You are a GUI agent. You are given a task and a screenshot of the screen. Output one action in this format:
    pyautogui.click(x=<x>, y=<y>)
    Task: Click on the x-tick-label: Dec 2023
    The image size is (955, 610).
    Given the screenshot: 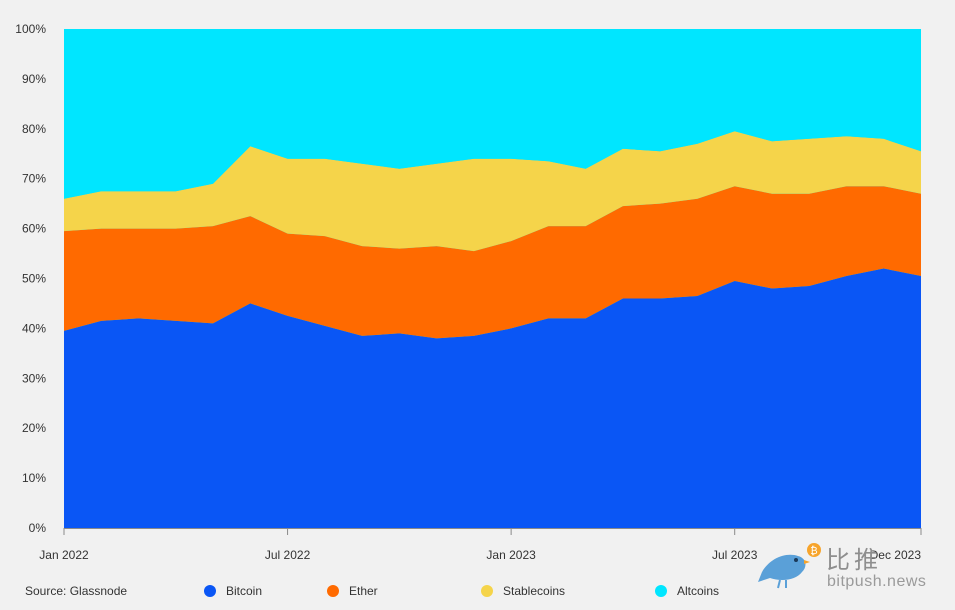 What is the action you would take?
    pyautogui.click(x=896, y=555)
    